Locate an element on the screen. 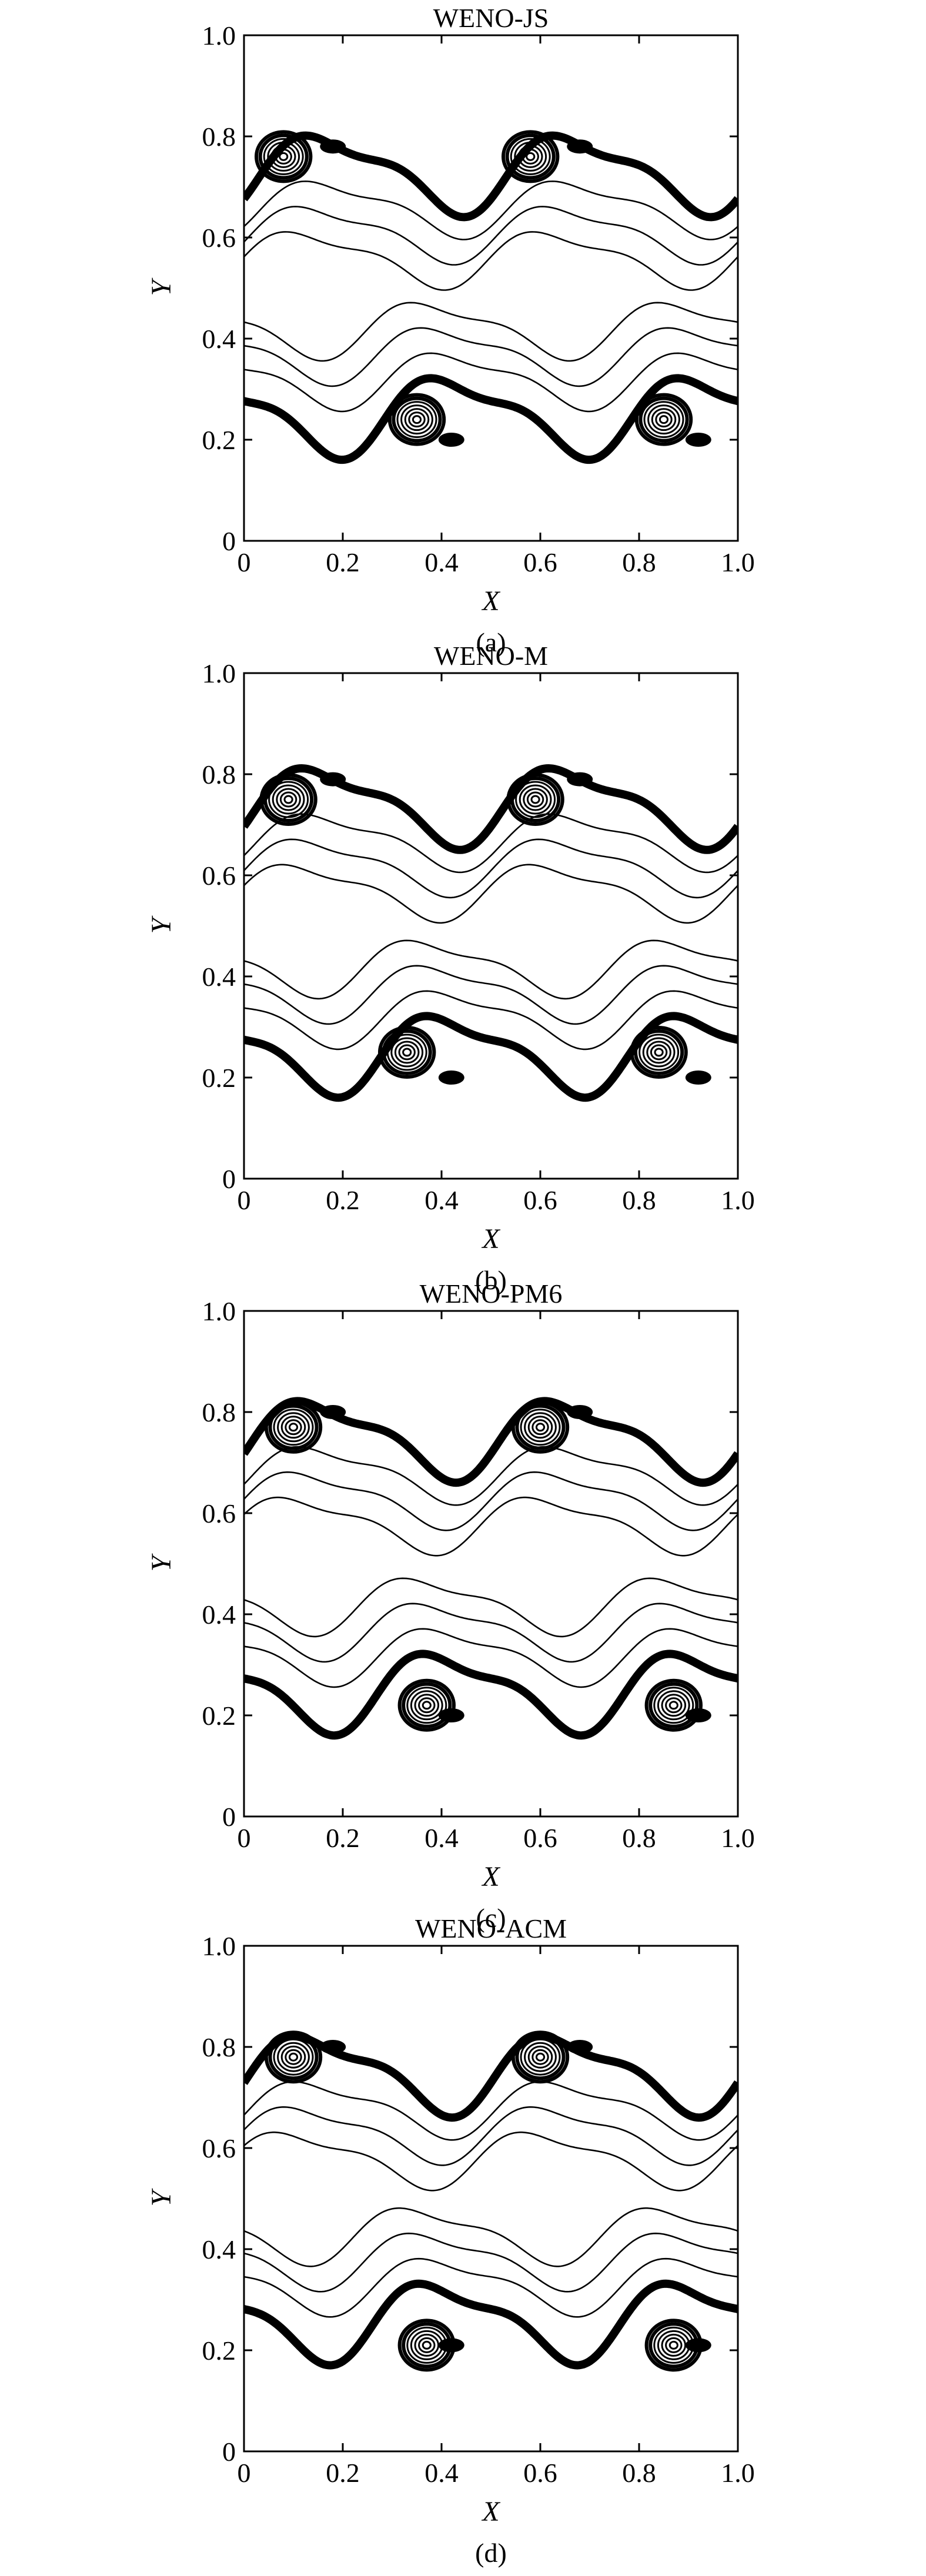 This screenshot has width=926, height=2576. lower-interface-line is located at coordinates (491, 1057).